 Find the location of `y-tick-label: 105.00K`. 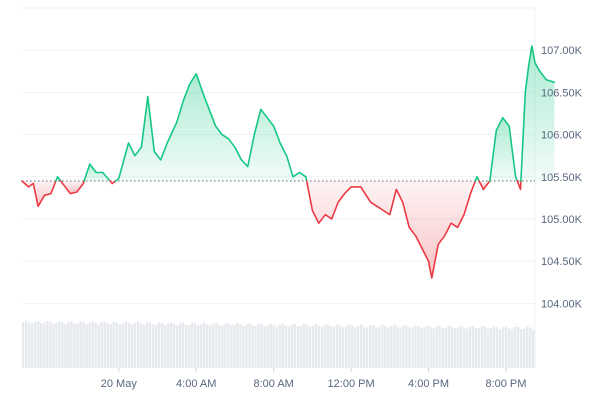

y-tick-label: 105.00K is located at coordinates (562, 220).